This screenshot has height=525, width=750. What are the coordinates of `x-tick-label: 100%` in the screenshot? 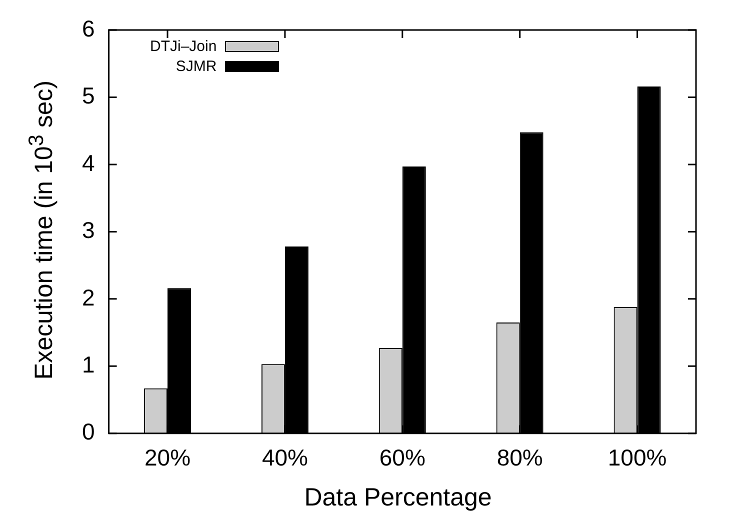 It's located at (637, 457).